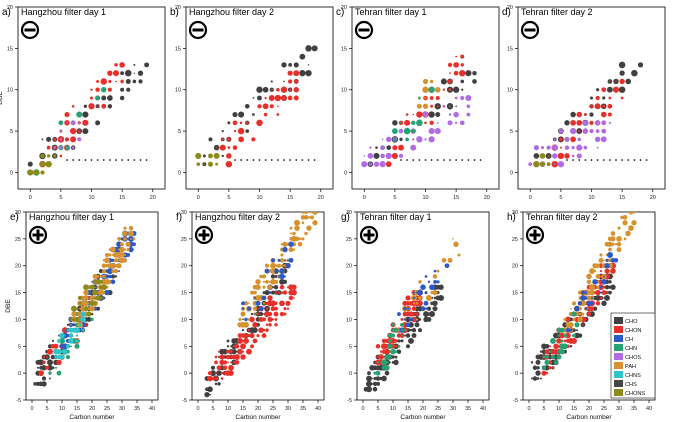 Image resolution: width=676 pixels, height=422 pixels. I want to click on y-tick-label: 25, so click(349, 240).